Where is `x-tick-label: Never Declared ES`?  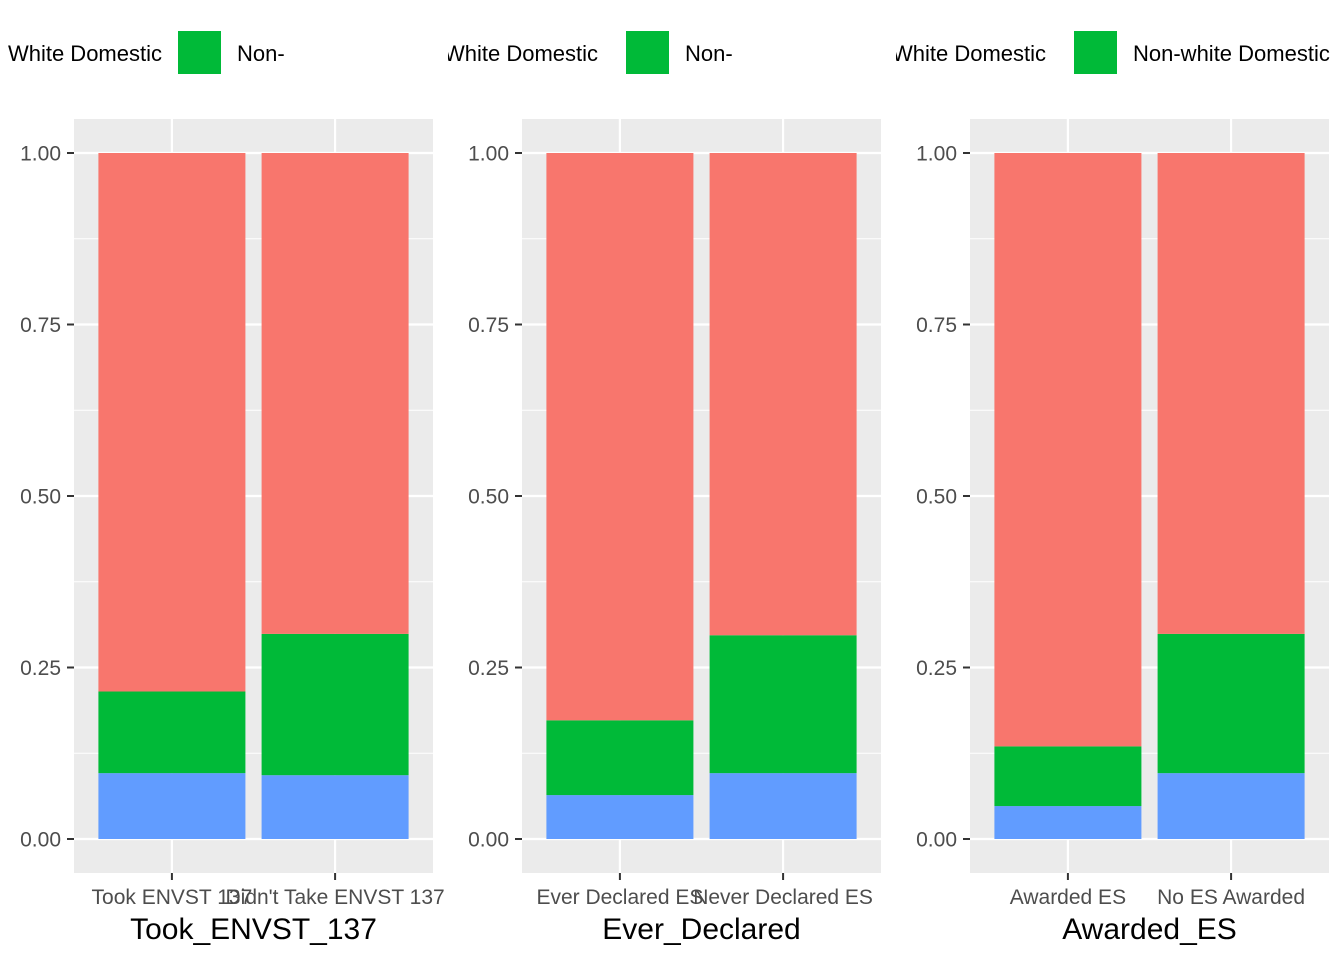
x-tick-label: Never Declared ES is located at coordinates (783, 897).